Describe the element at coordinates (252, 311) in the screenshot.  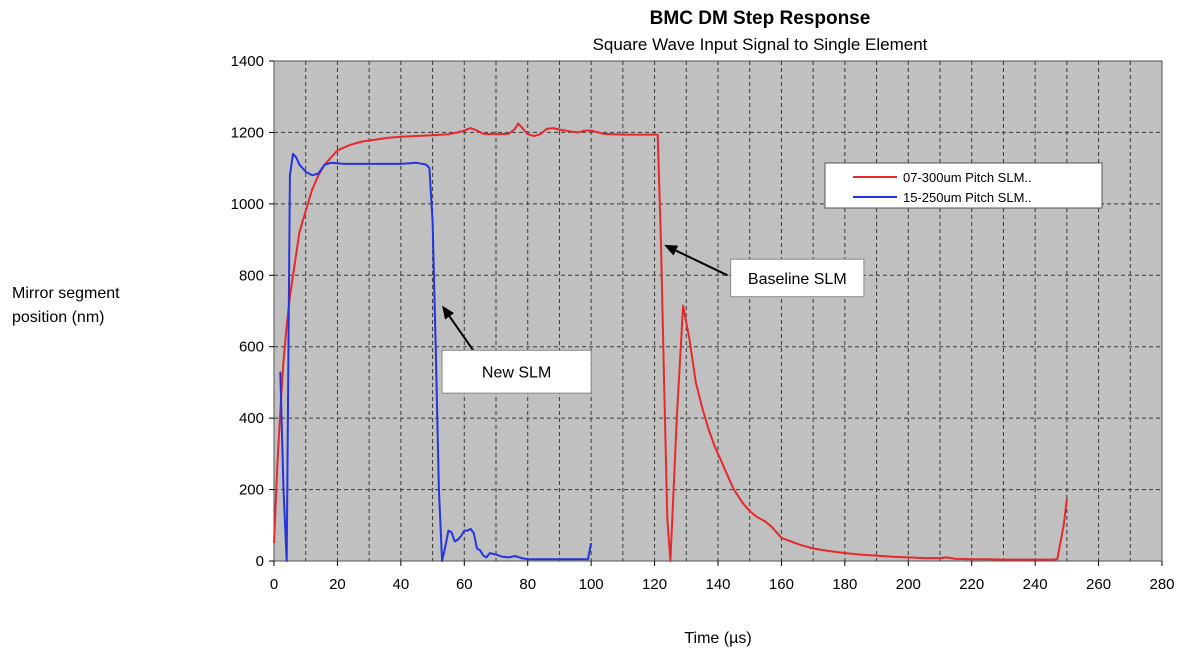
I see `y-axis-ticks: 0 200 400 600 800 1000 1200 1400` at that location.